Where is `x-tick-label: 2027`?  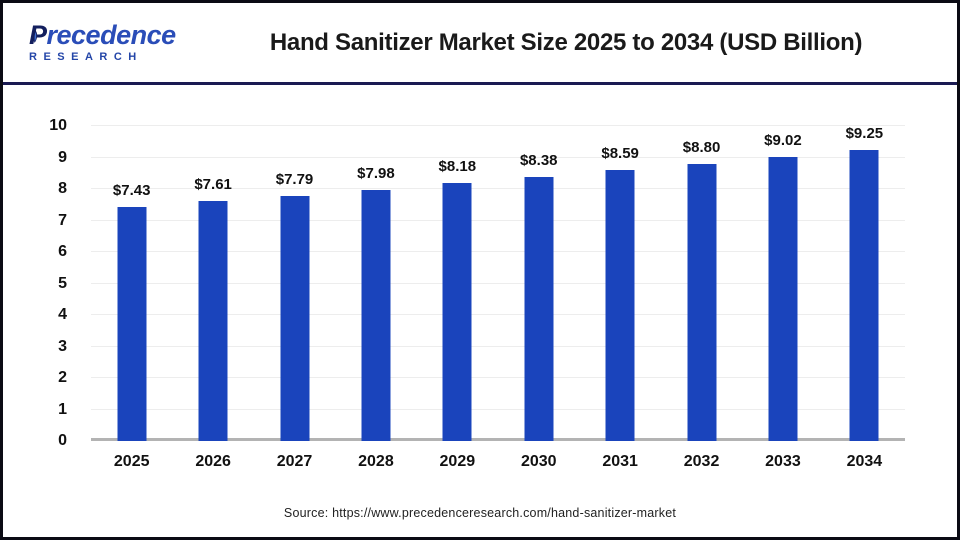
x-tick-label: 2027 is located at coordinates (294, 461).